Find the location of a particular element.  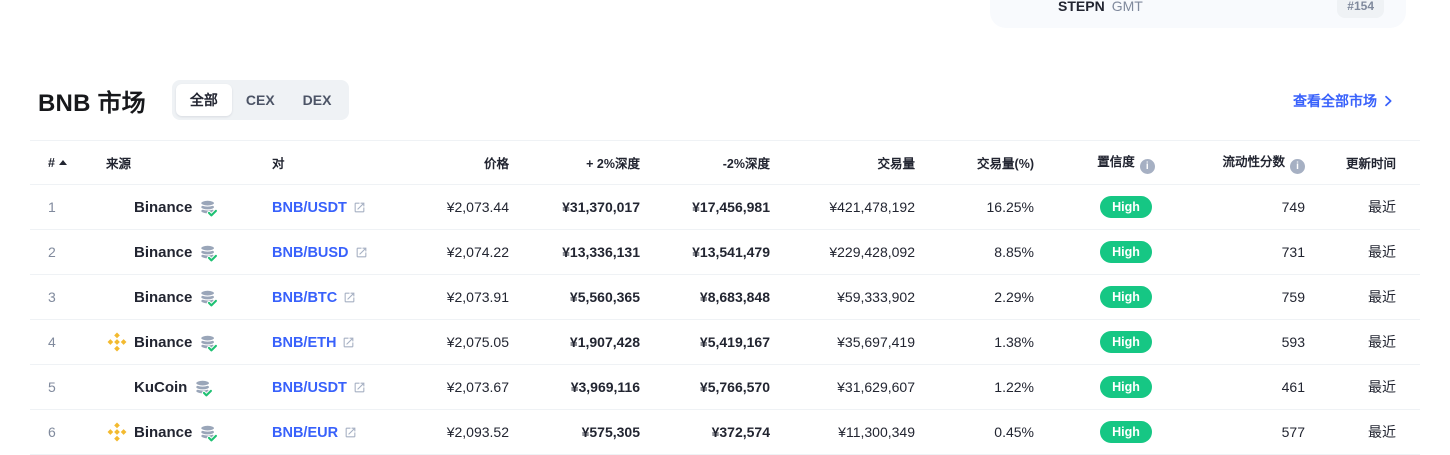

rank-number: 2 is located at coordinates (60, 252).